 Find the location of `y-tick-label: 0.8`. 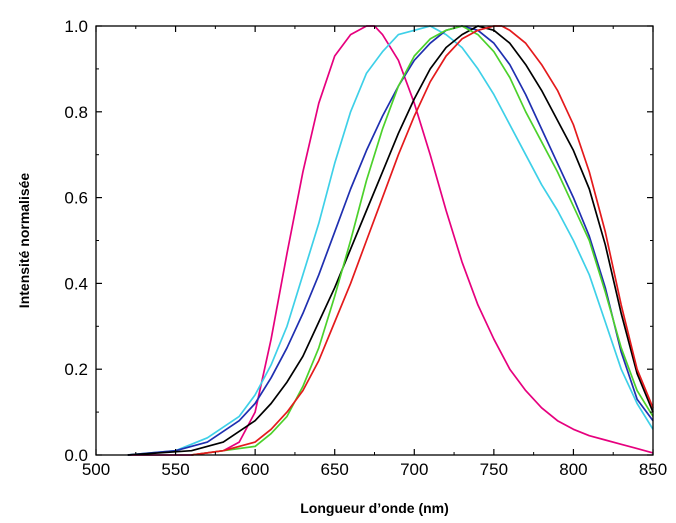

y-tick-label: 0.8 is located at coordinates (76, 112).